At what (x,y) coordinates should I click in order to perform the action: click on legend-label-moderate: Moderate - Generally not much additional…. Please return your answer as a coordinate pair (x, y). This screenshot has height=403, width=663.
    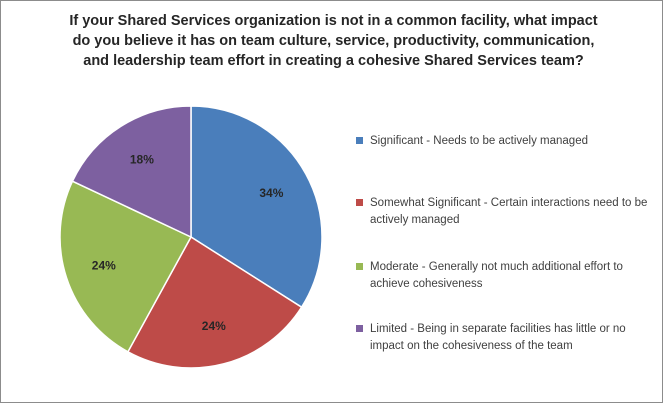
    Looking at the image, I should click on (496, 275).